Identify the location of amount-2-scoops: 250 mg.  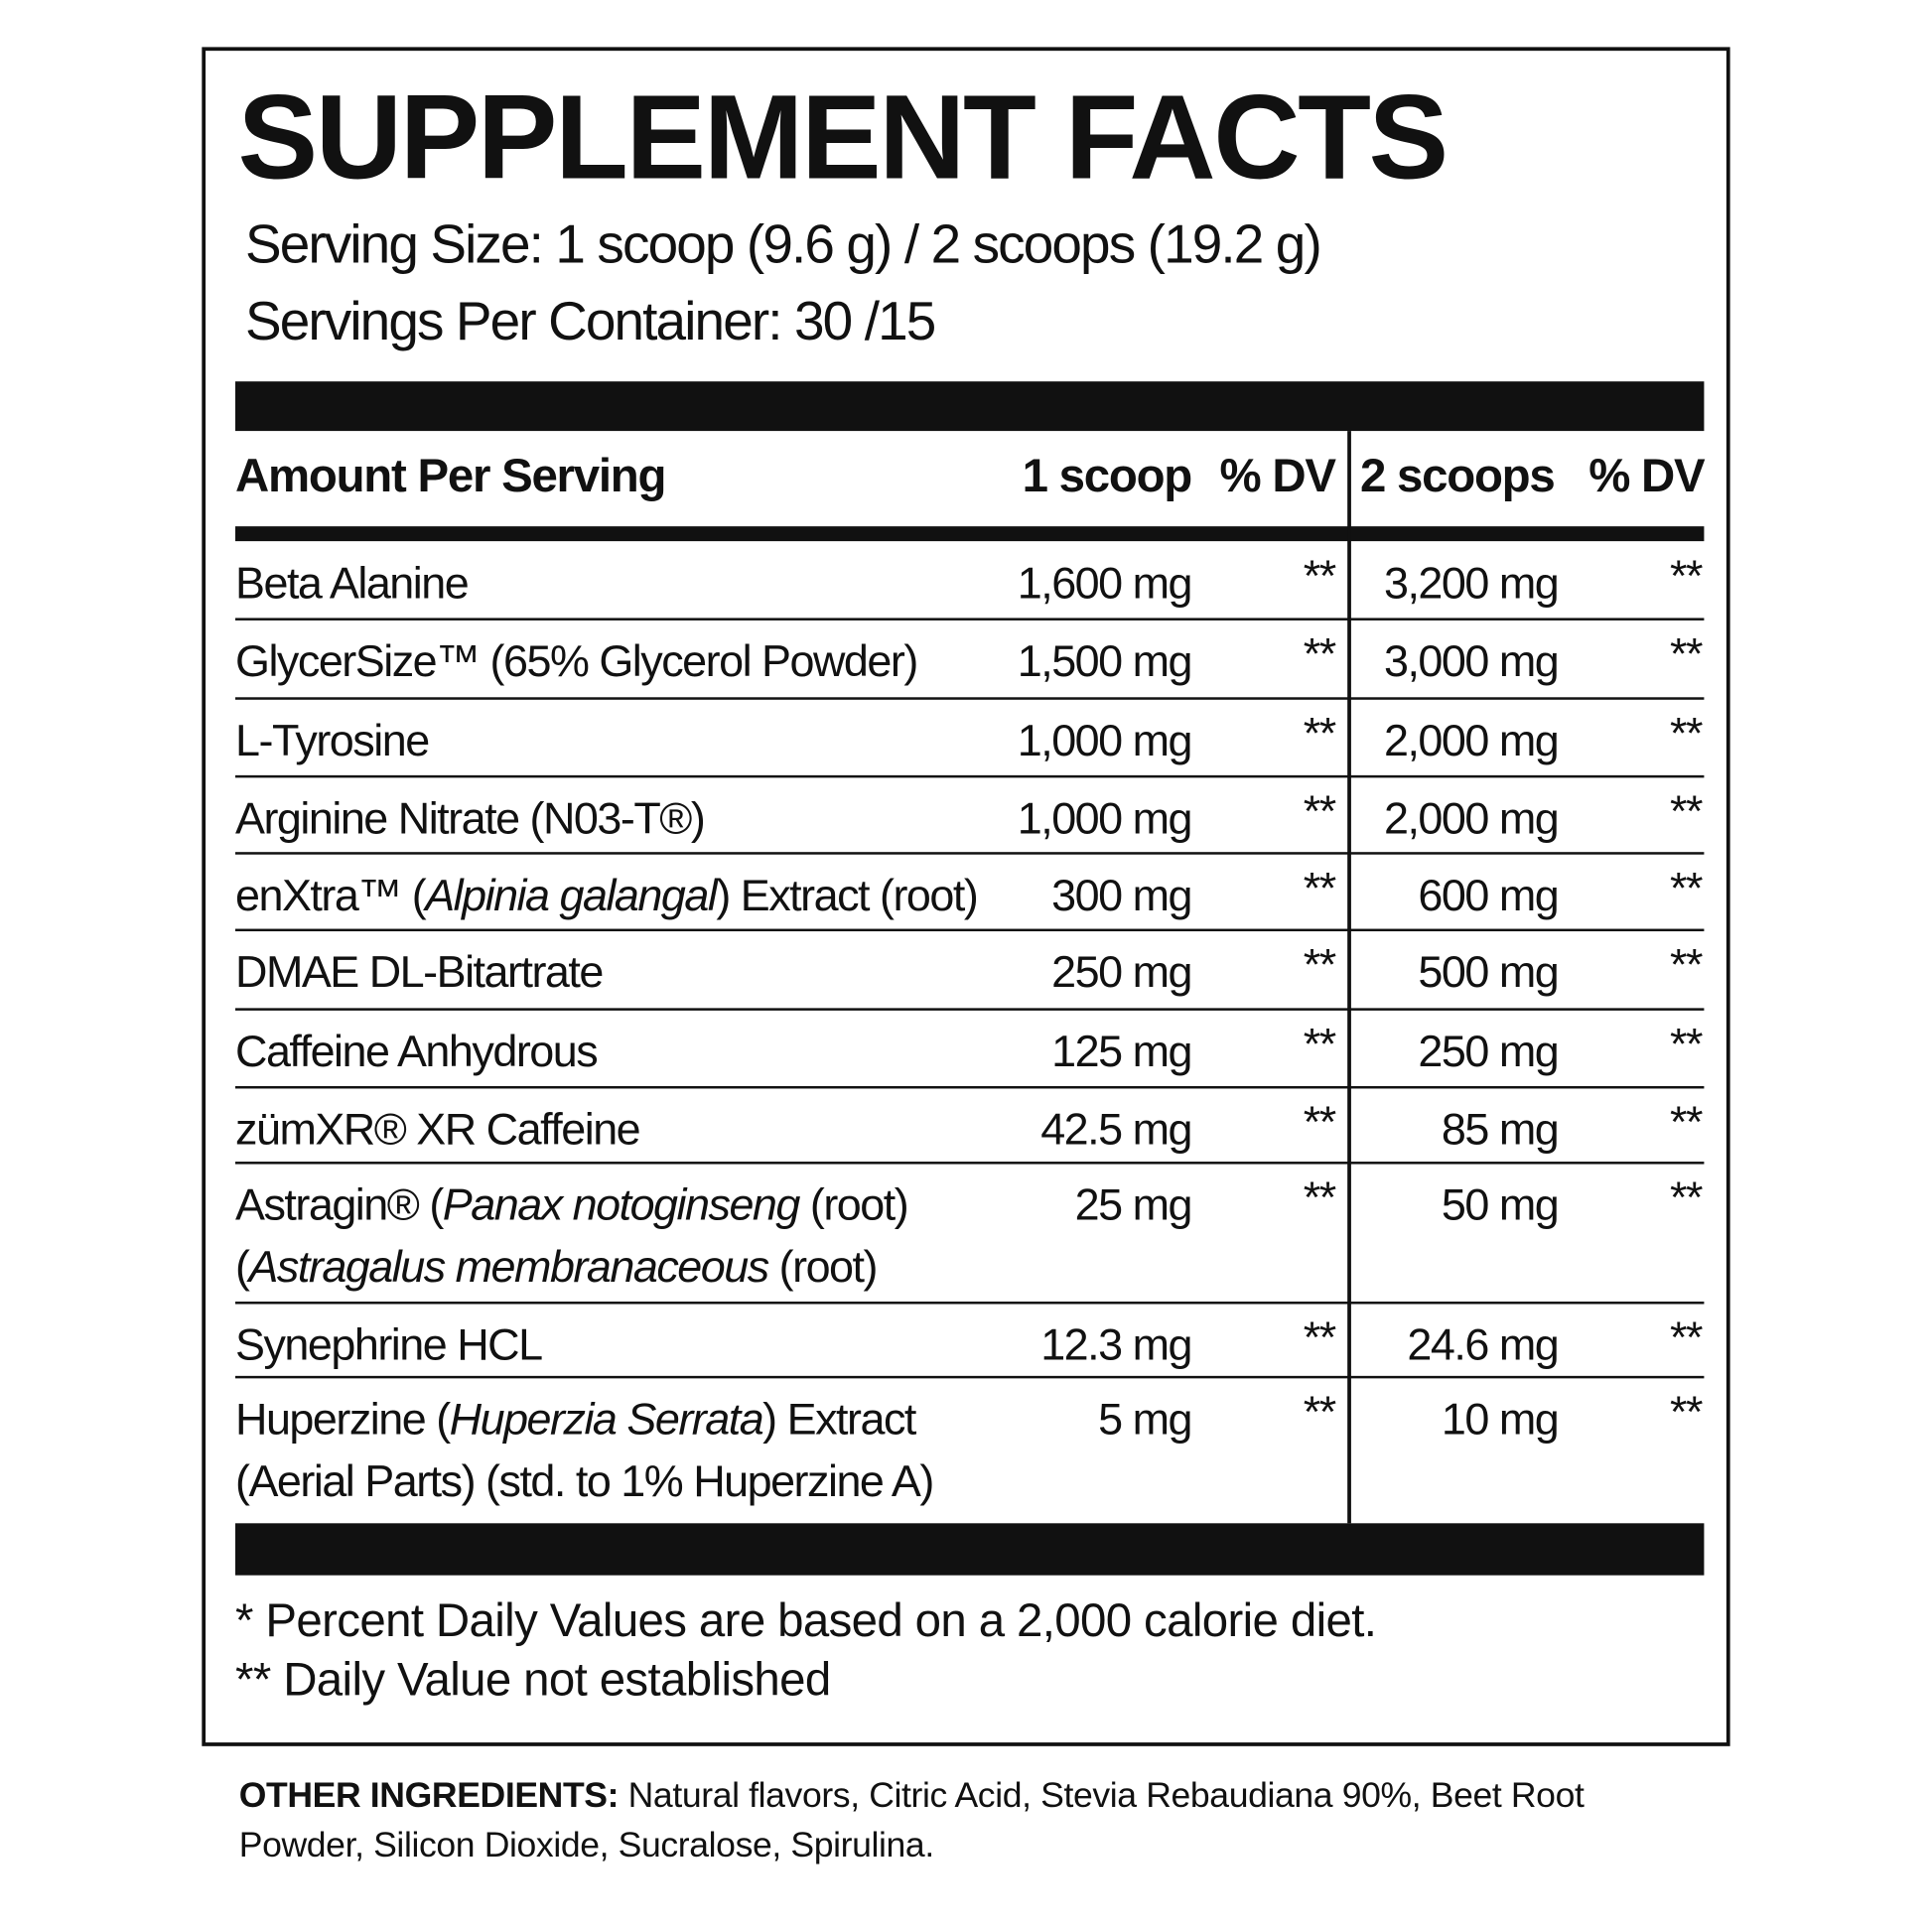
(1488, 1050).